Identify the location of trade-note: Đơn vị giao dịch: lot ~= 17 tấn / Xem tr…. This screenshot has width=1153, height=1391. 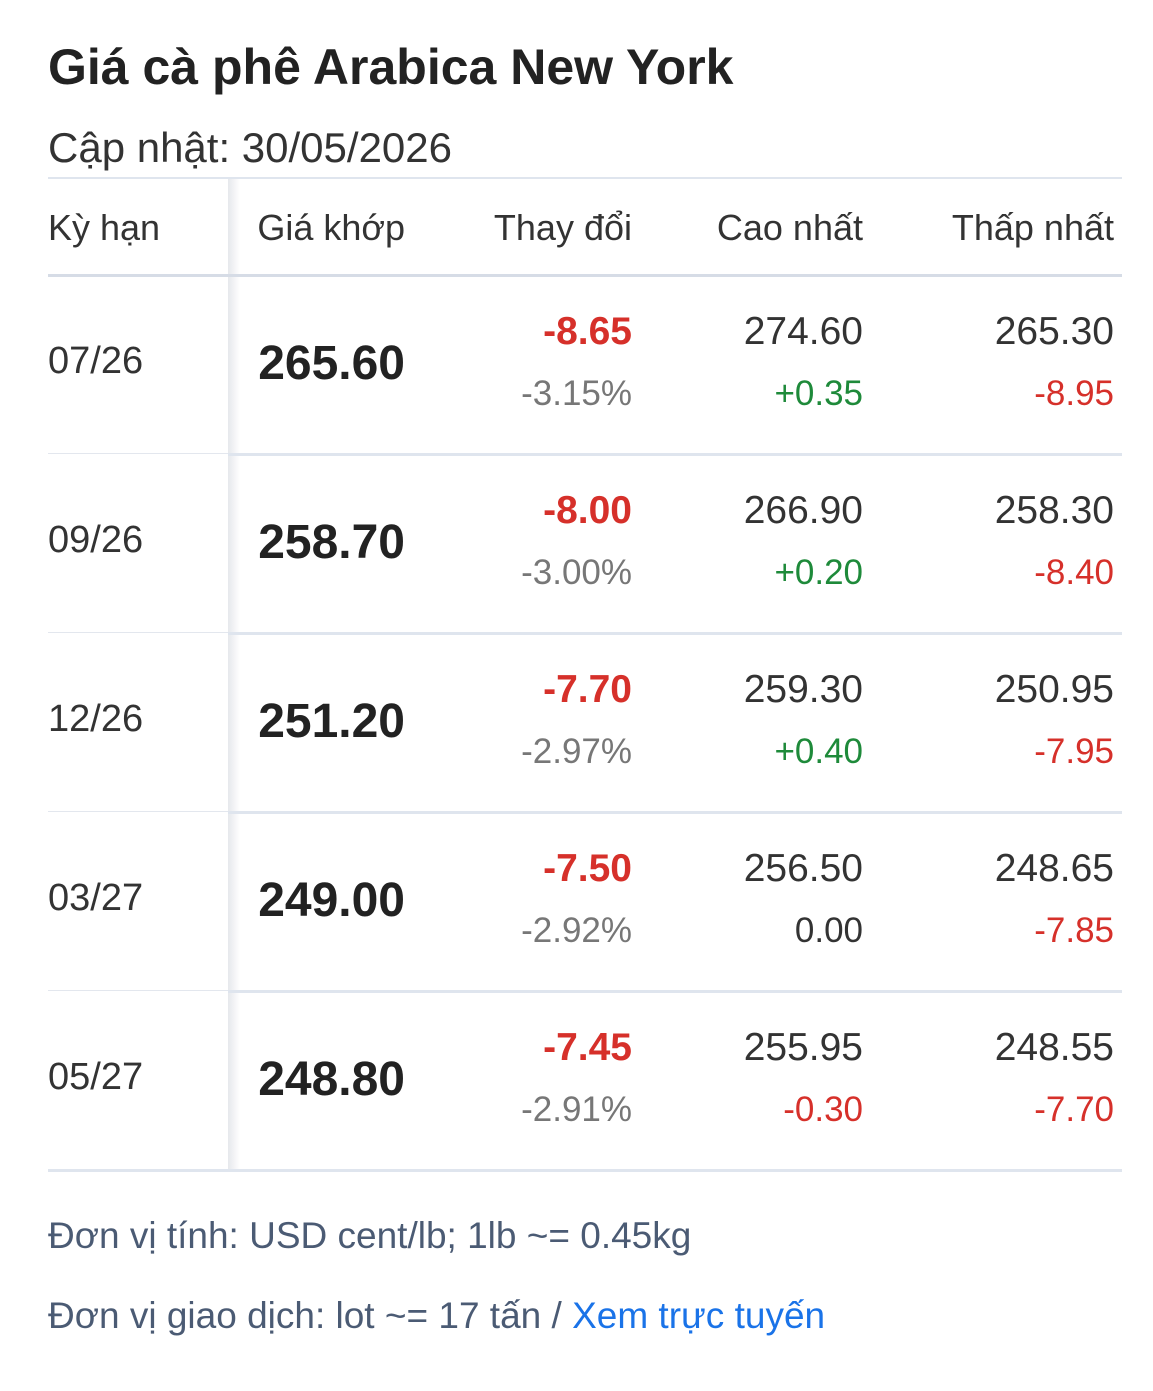
(436, 1316).